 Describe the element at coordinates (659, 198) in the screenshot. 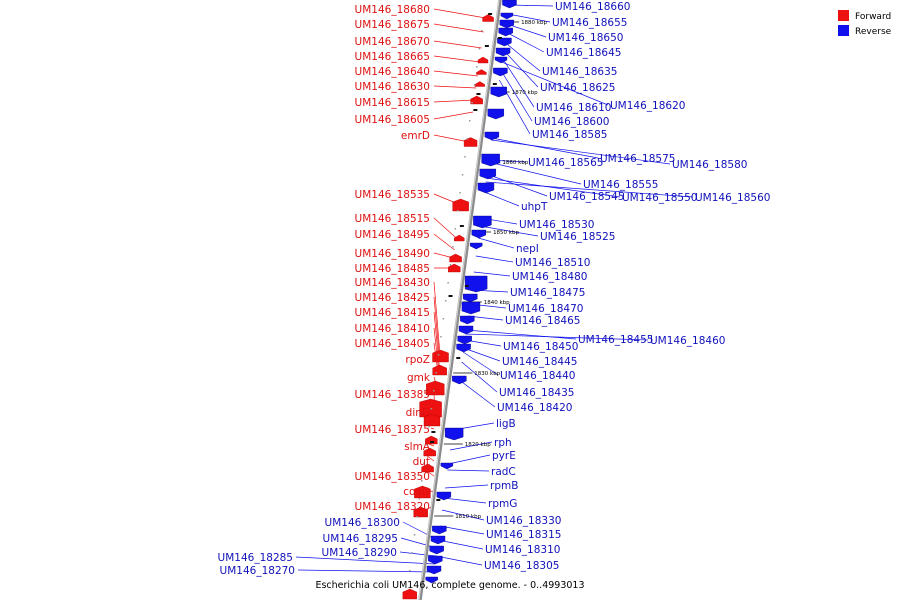

I see `gene-label-reverse: UM146_18550` at that location.